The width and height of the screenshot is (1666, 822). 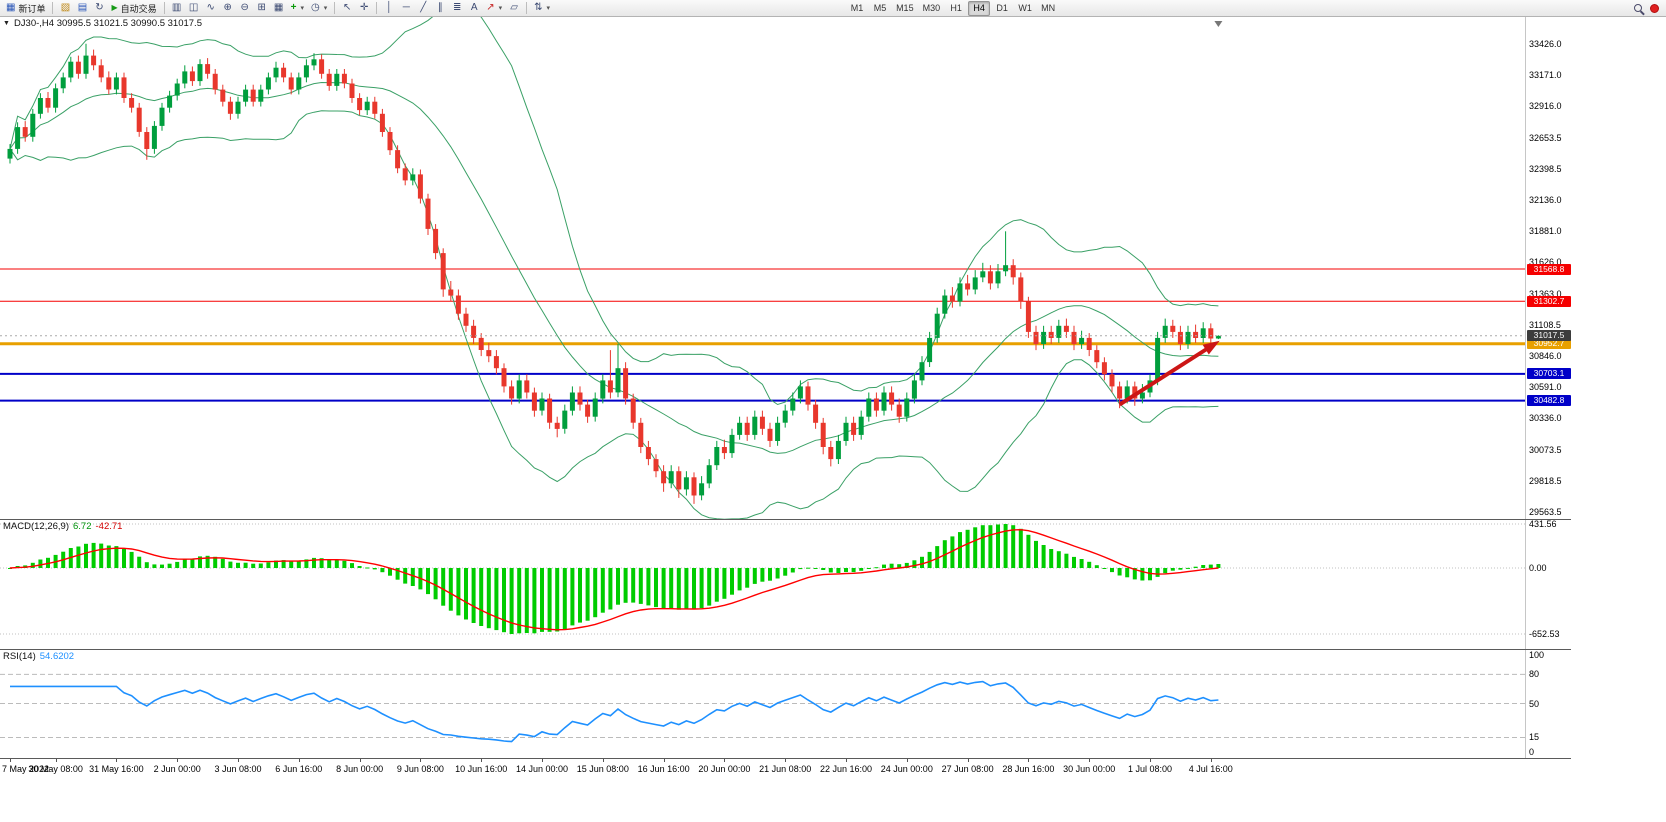 I want to click on tile-windows-button: ⊞, so click(x=262, y=8).